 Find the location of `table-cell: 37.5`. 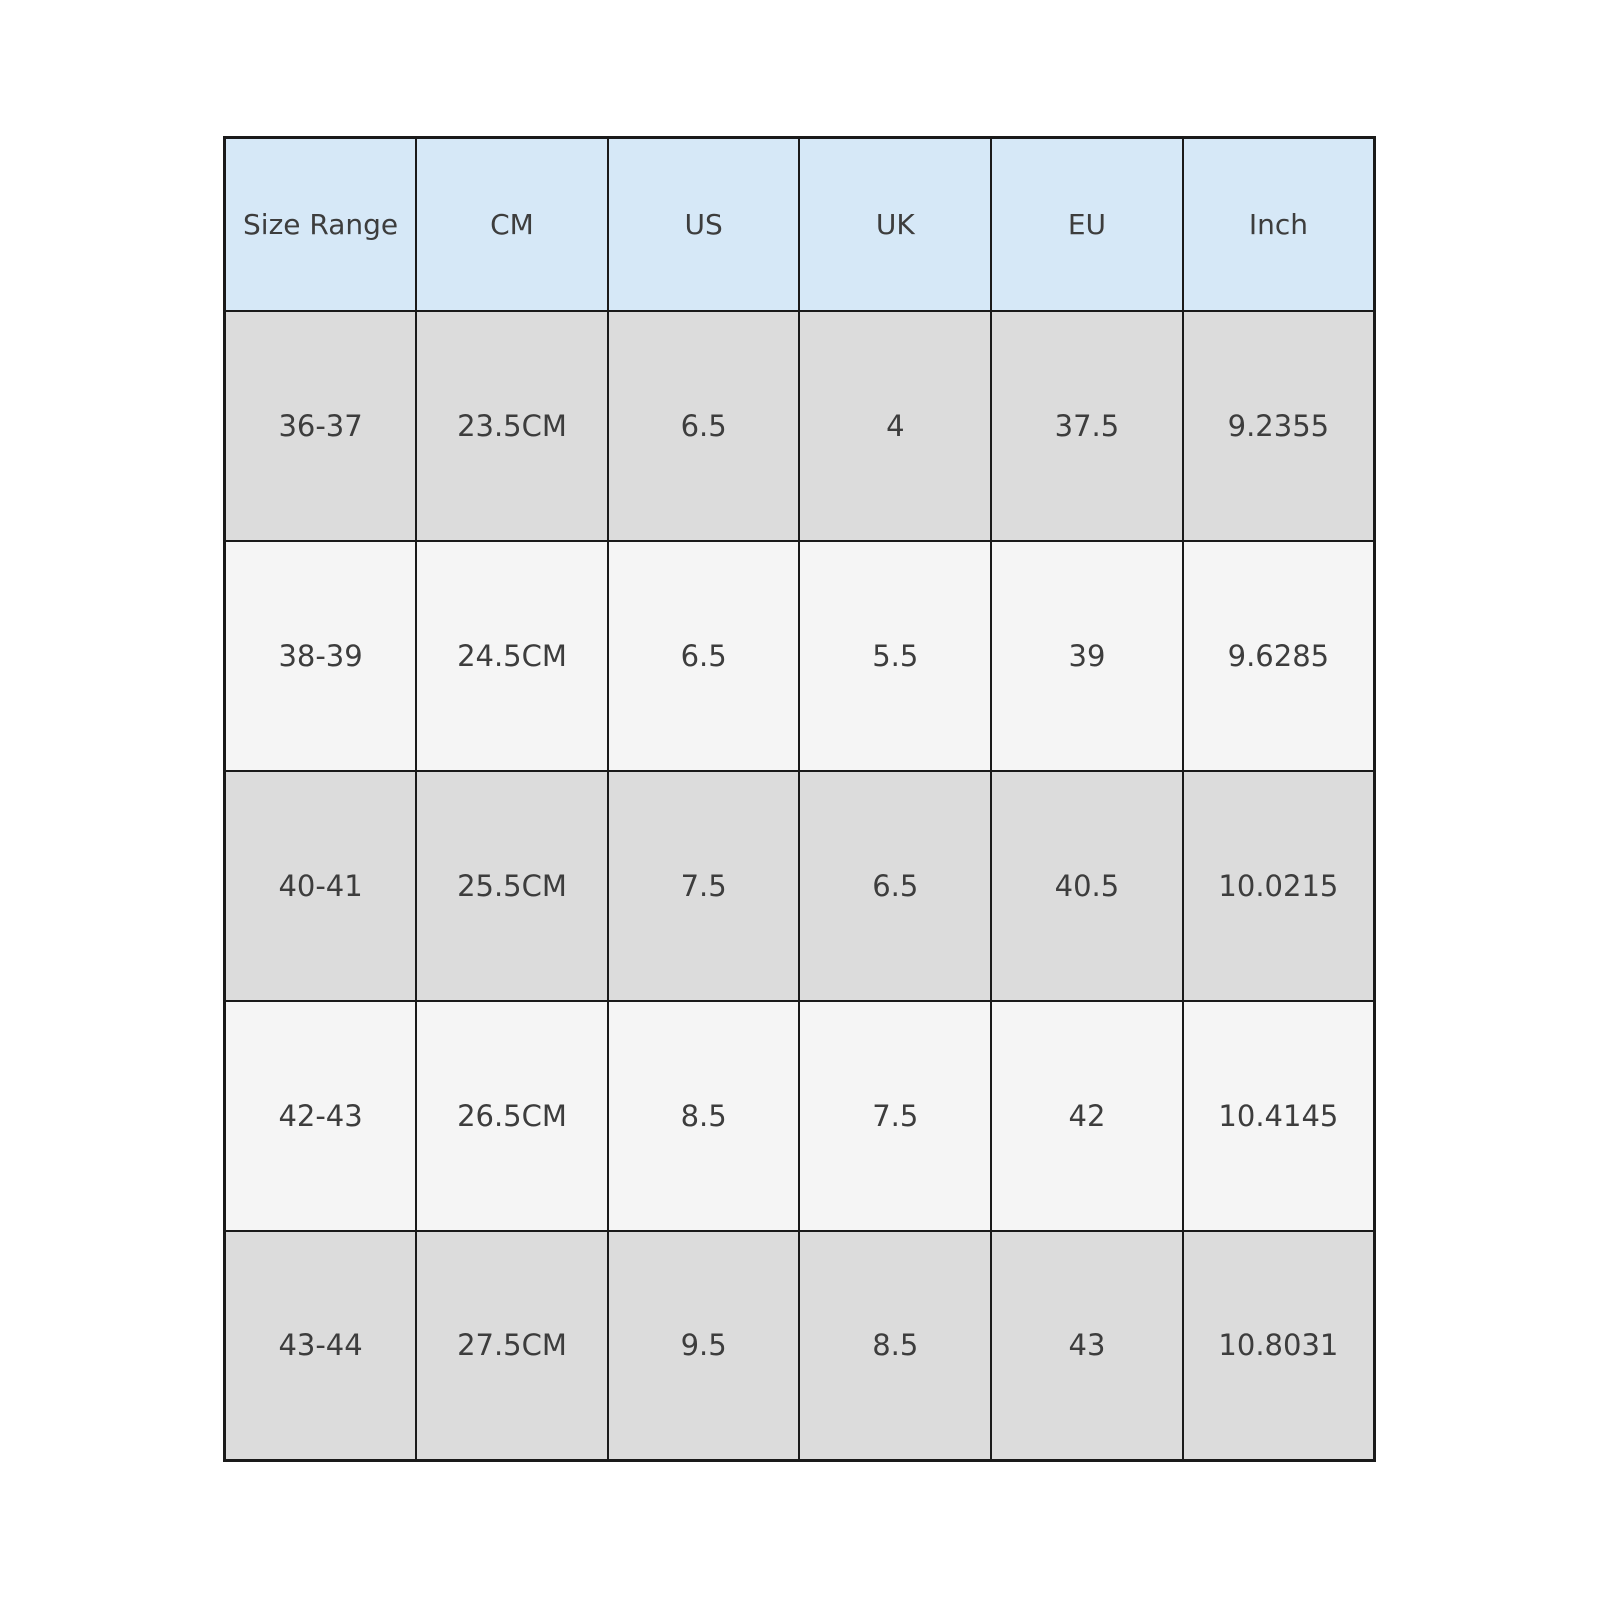

table-cell: 37.5 is located at coordinates (1087, 425).